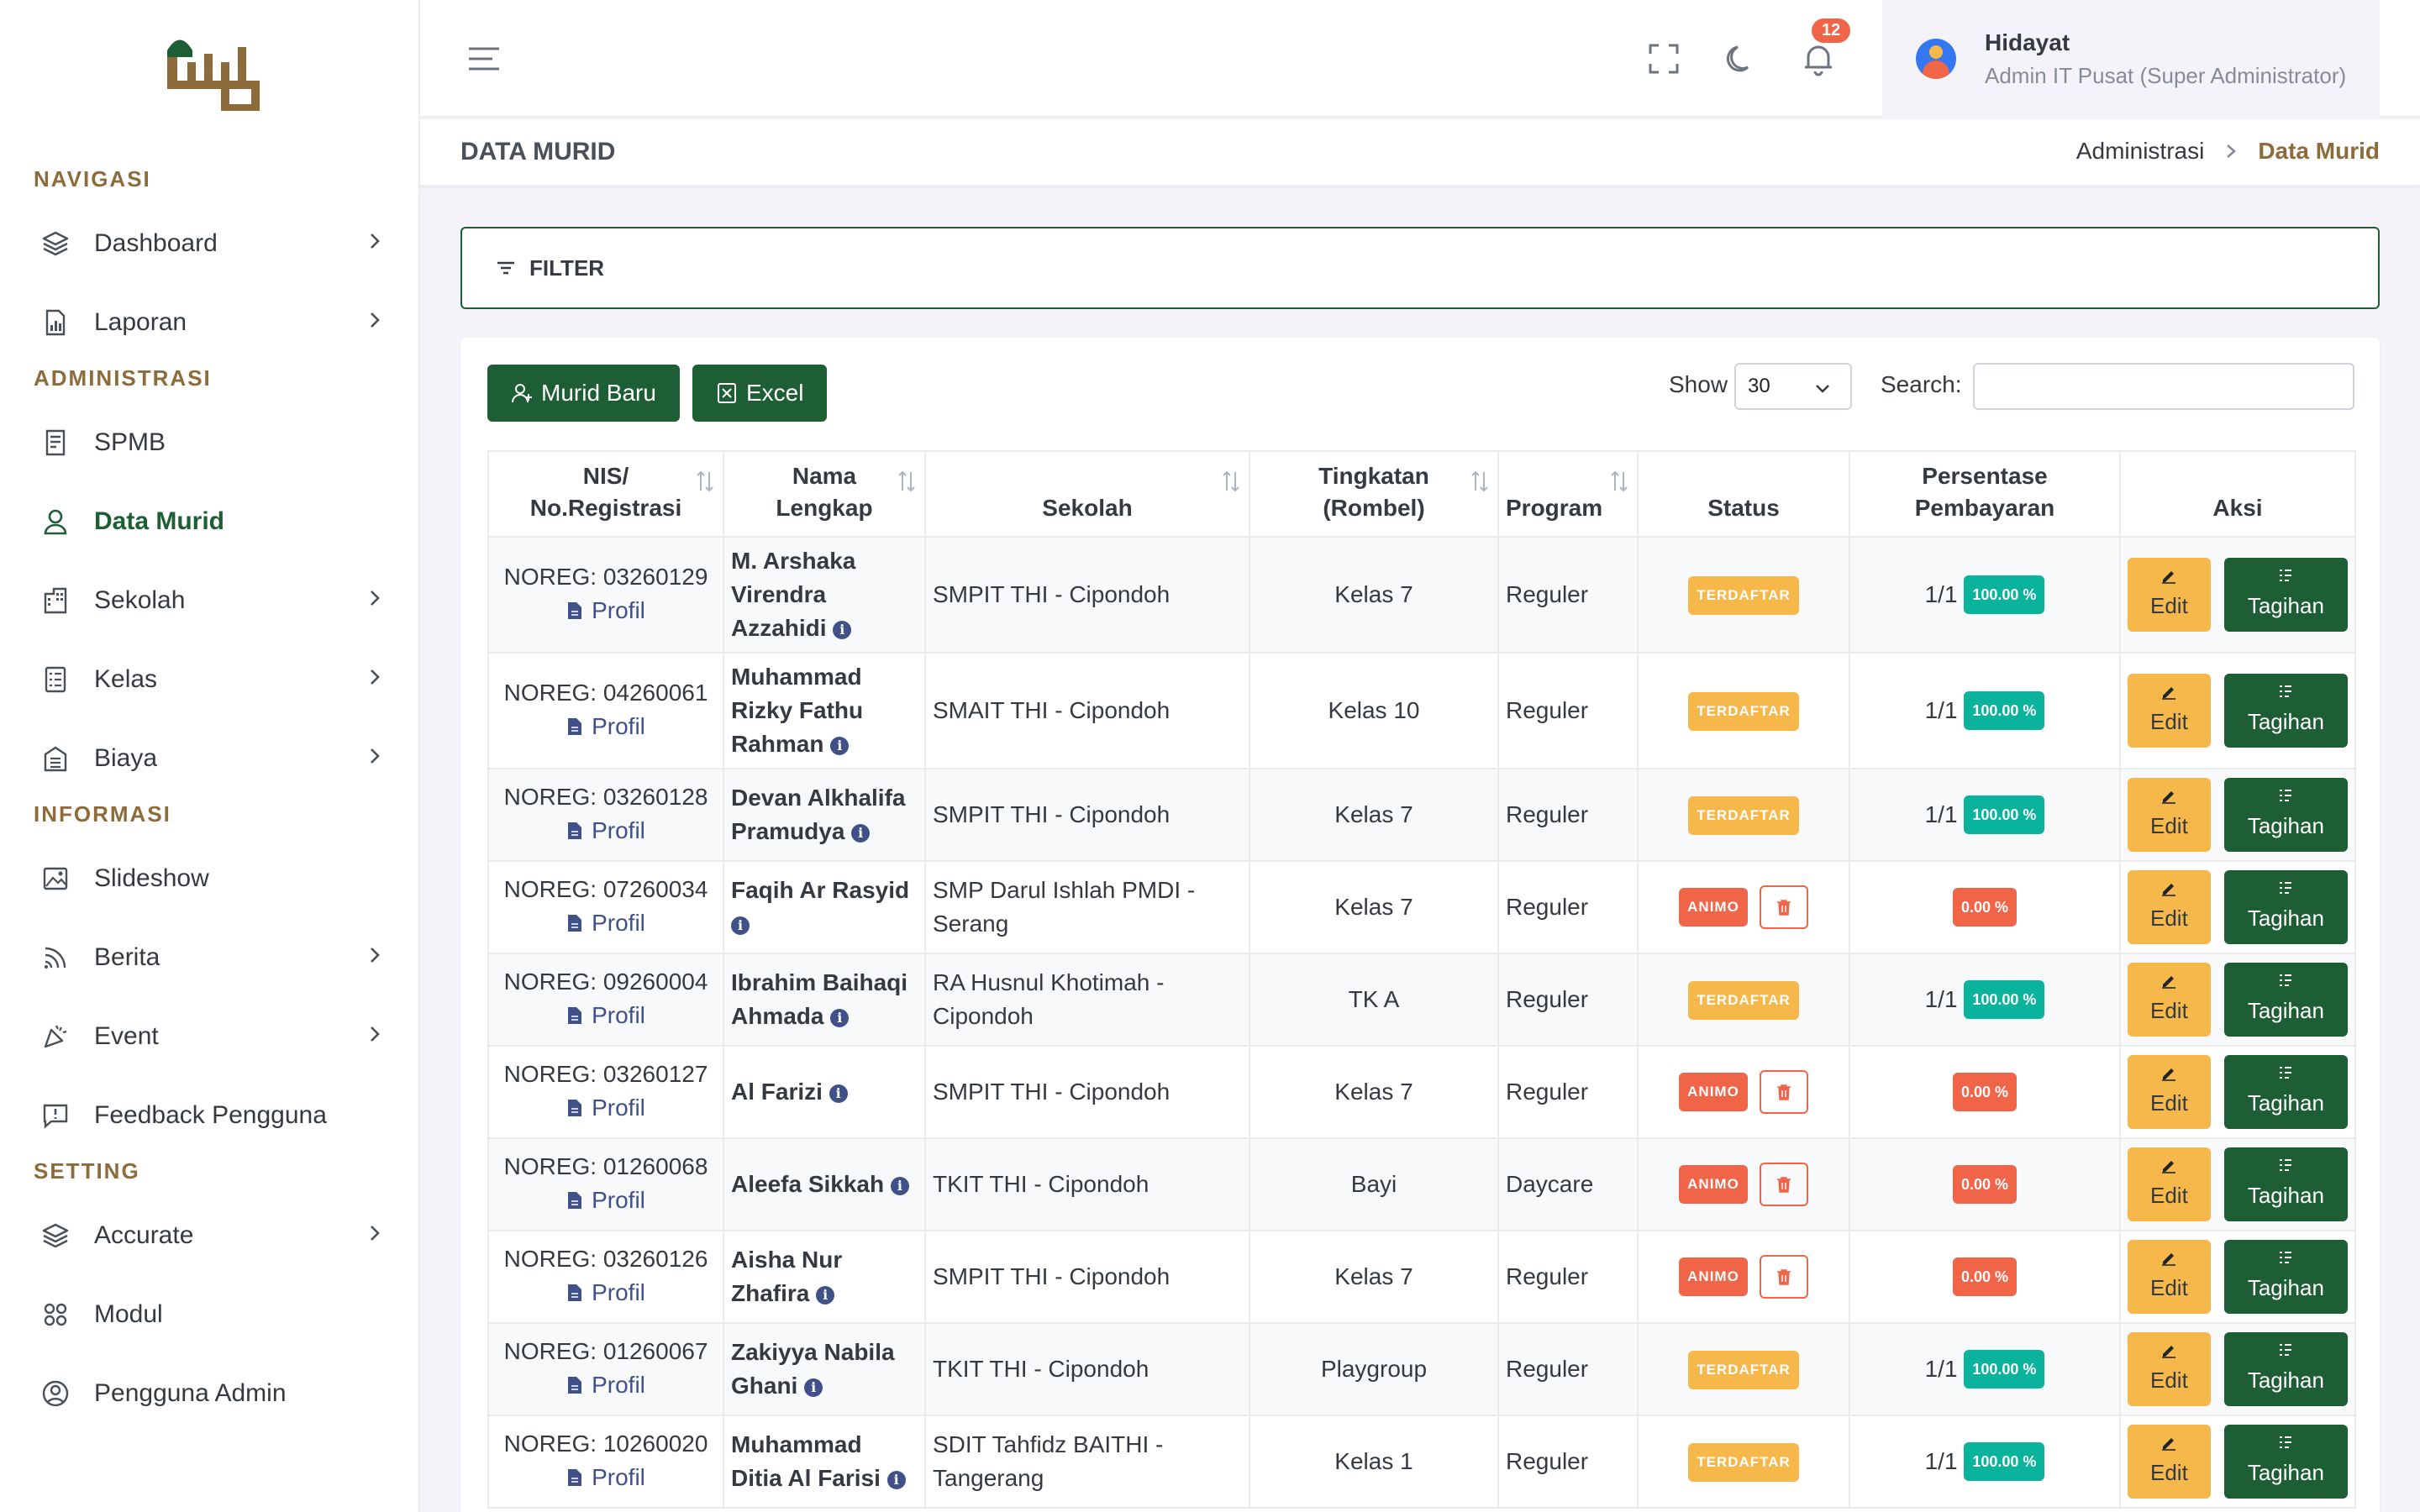  What do you see at coordinates (1985, 1276) in the screenshot?
I see `payment-percent-badge: 0.00 %` at bounding box center [1985, 1276].